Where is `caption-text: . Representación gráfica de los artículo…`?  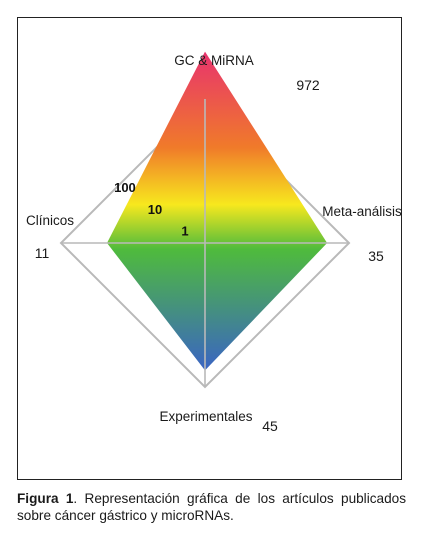
caption-text: . Representación gráfica de los artículo… is located at coordinates (211, 507).